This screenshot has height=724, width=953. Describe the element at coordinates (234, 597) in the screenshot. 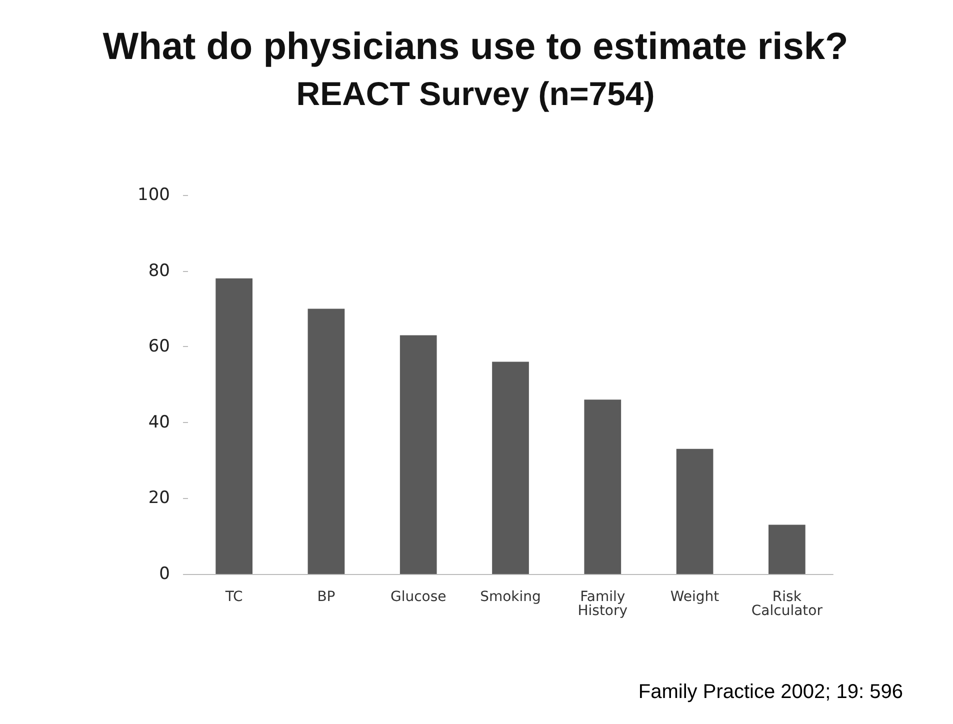

I see `x-tick-label: TC` at that location.